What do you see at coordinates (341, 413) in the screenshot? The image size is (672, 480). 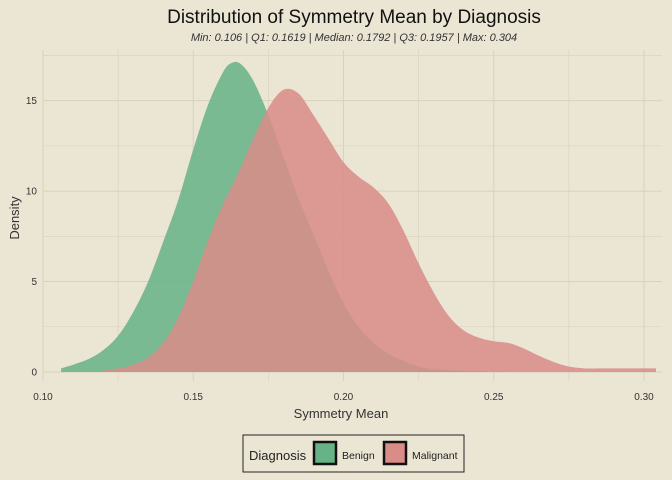 I see `x-axis-label: Symmetry Mean` at bounding box center [341, 413].